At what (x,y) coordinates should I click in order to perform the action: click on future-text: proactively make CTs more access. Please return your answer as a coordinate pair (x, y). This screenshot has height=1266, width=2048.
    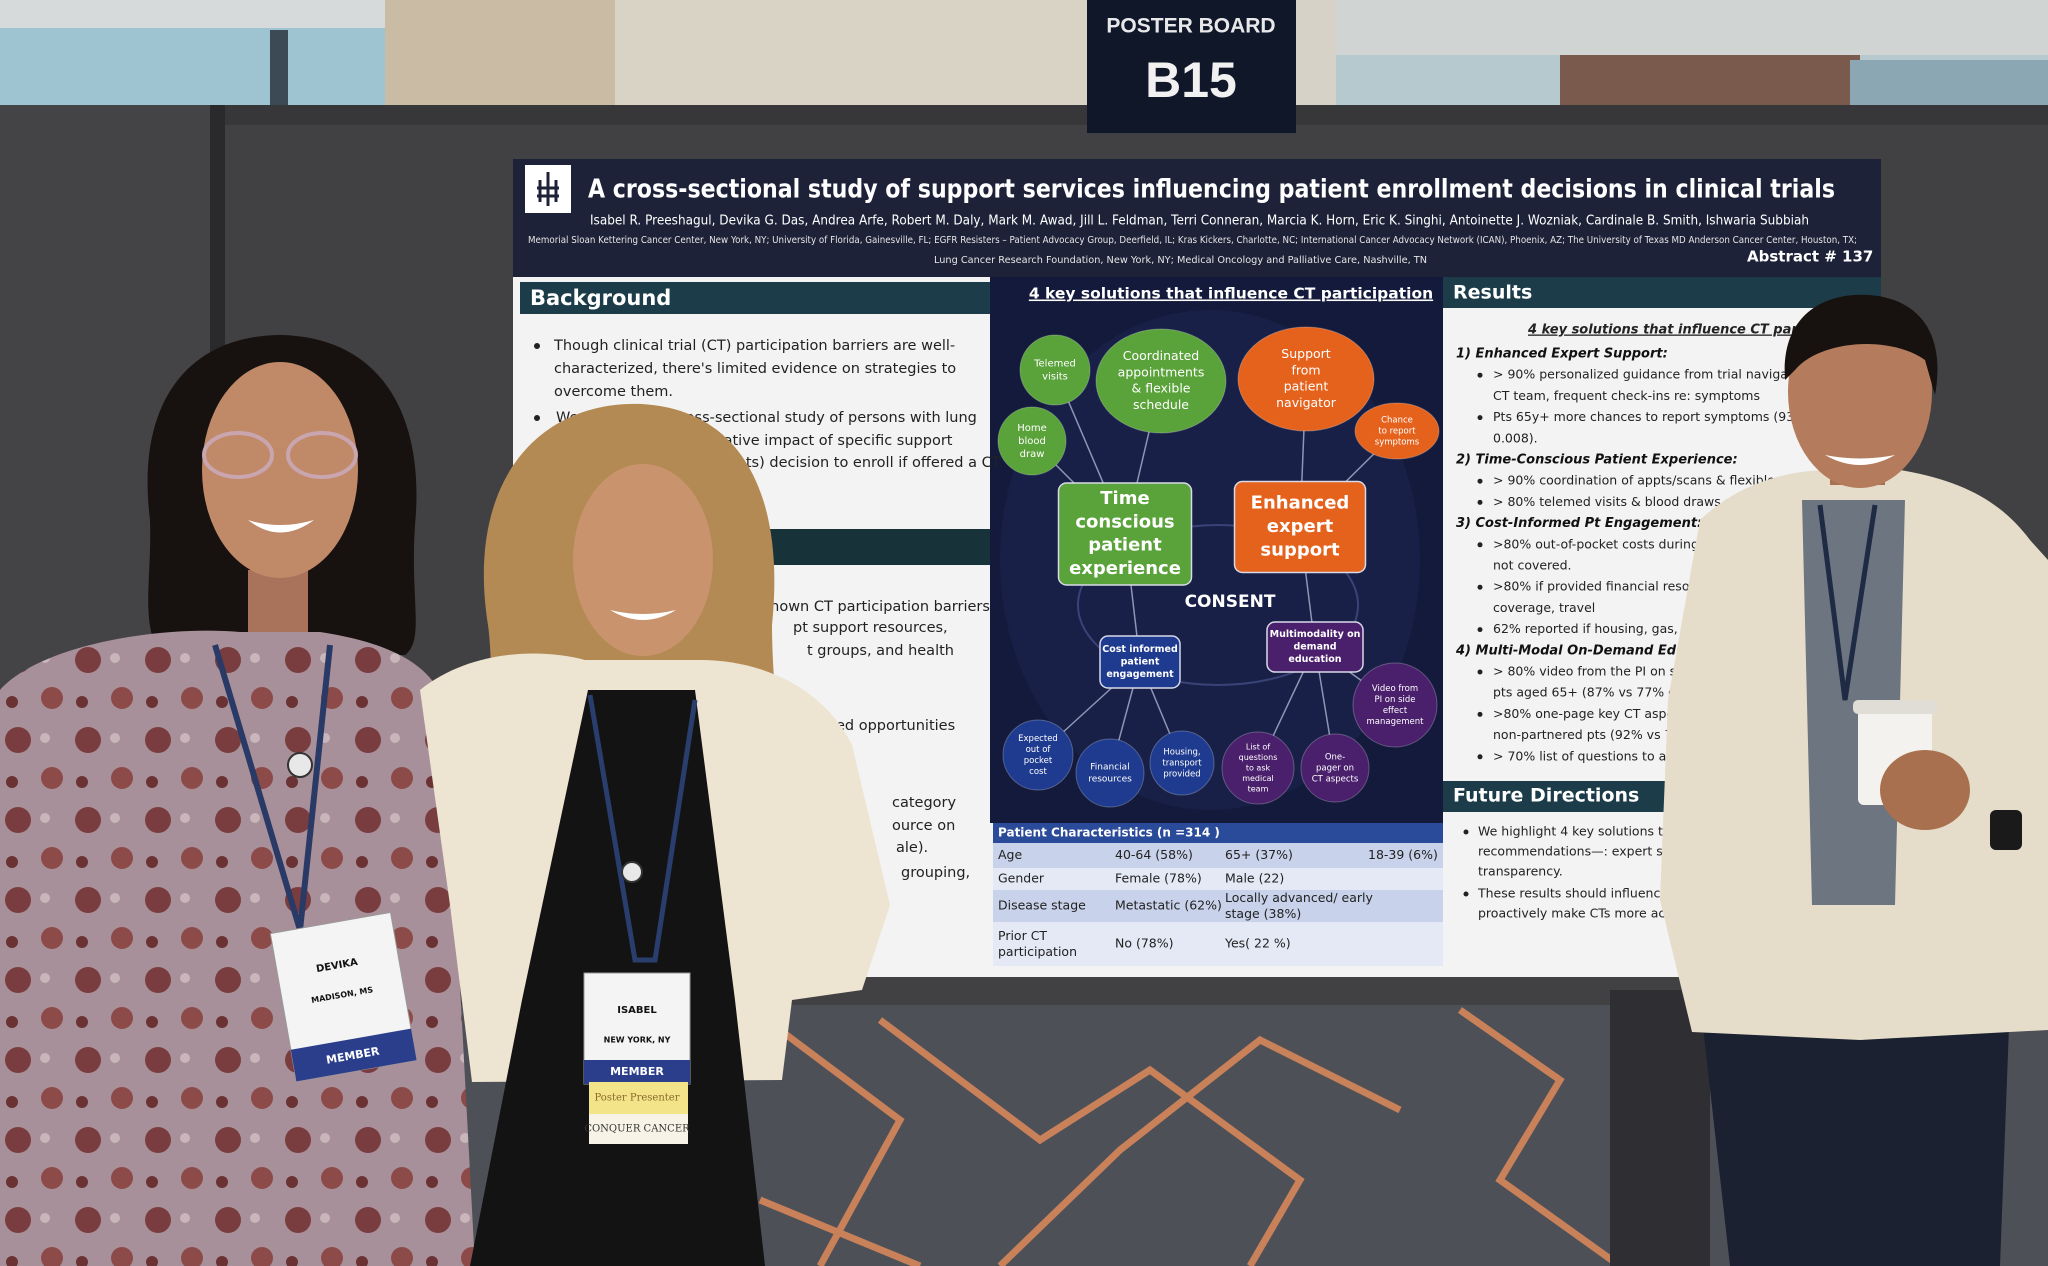
    Looking at the image, I should click on (1585, 913).